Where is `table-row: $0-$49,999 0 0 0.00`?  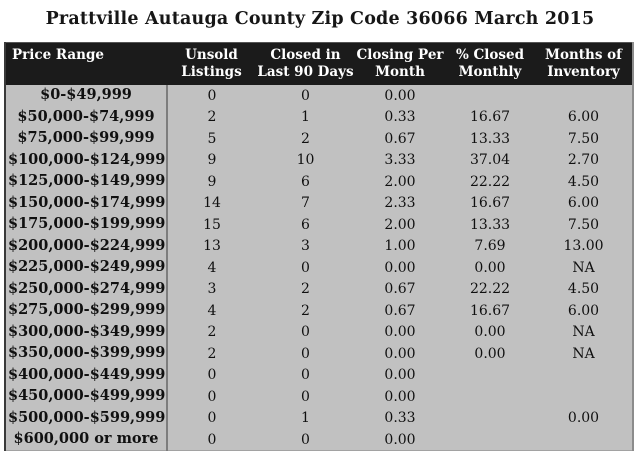
table-row: $0-$49,999 0 0 0.00 is located at coordinates (319, 95).